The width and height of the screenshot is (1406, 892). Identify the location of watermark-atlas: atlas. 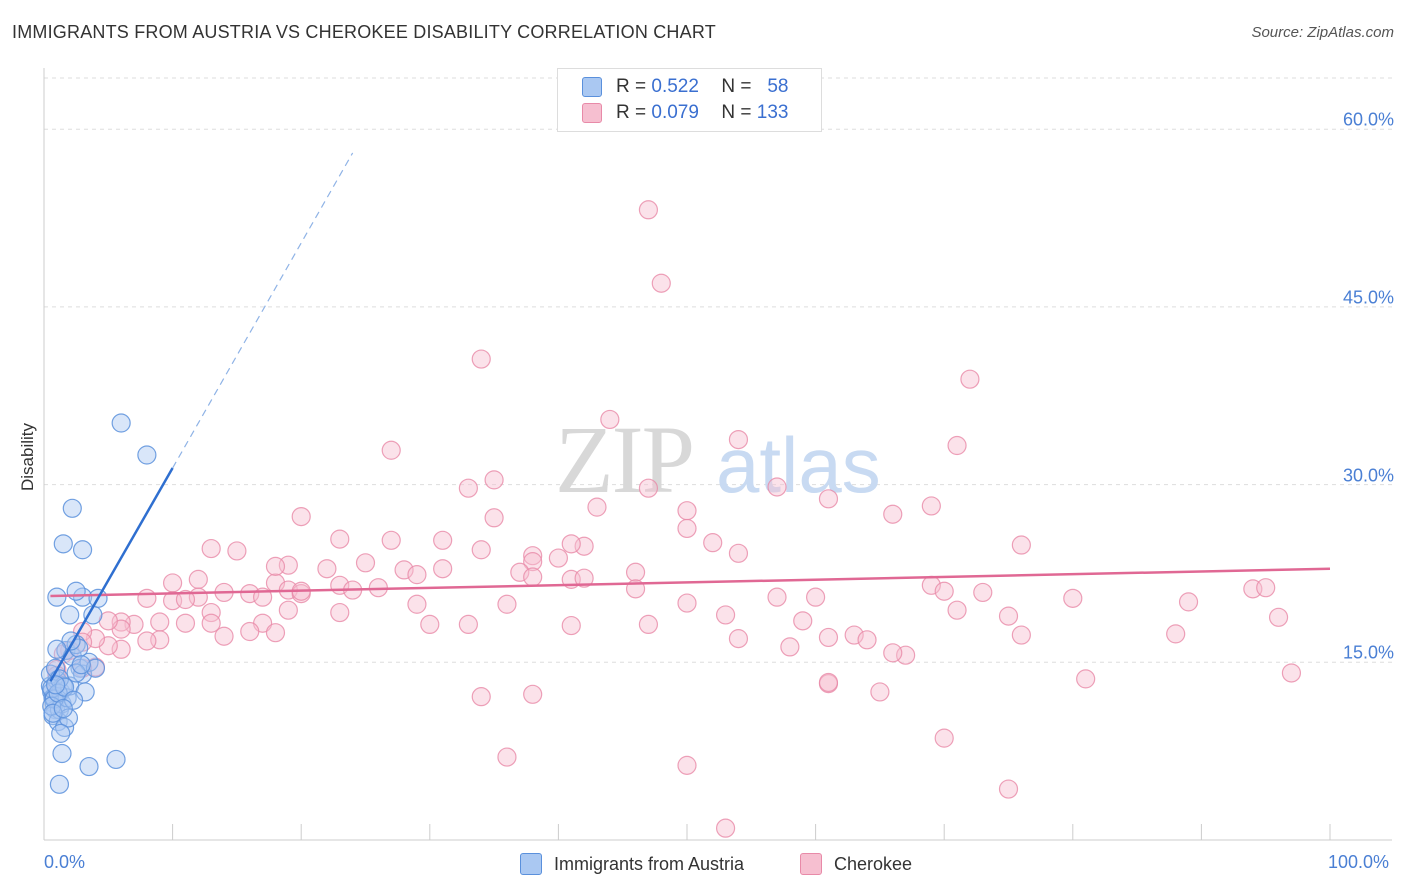
(798, 465).